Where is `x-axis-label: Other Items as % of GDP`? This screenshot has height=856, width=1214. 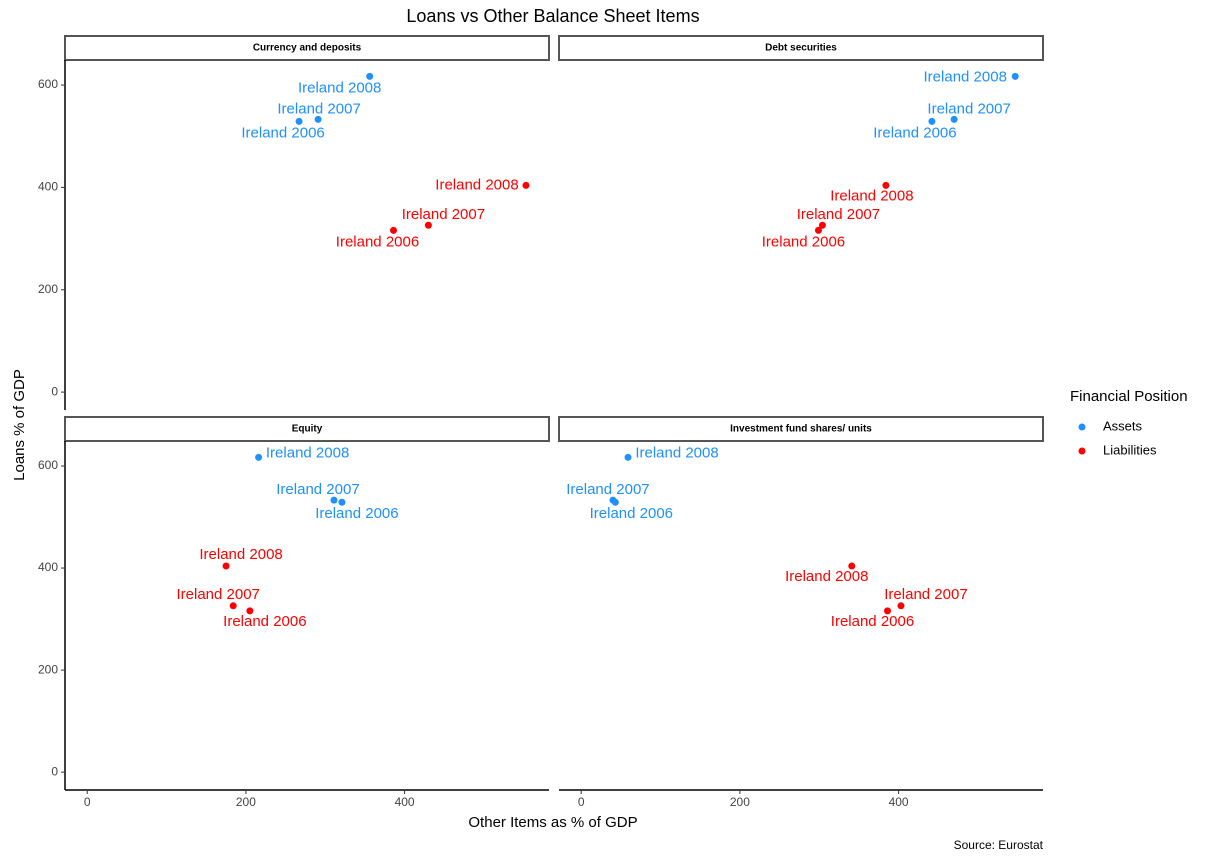
x-axis-label: Other Items as % of GDP is located at coordinates (552, 822).